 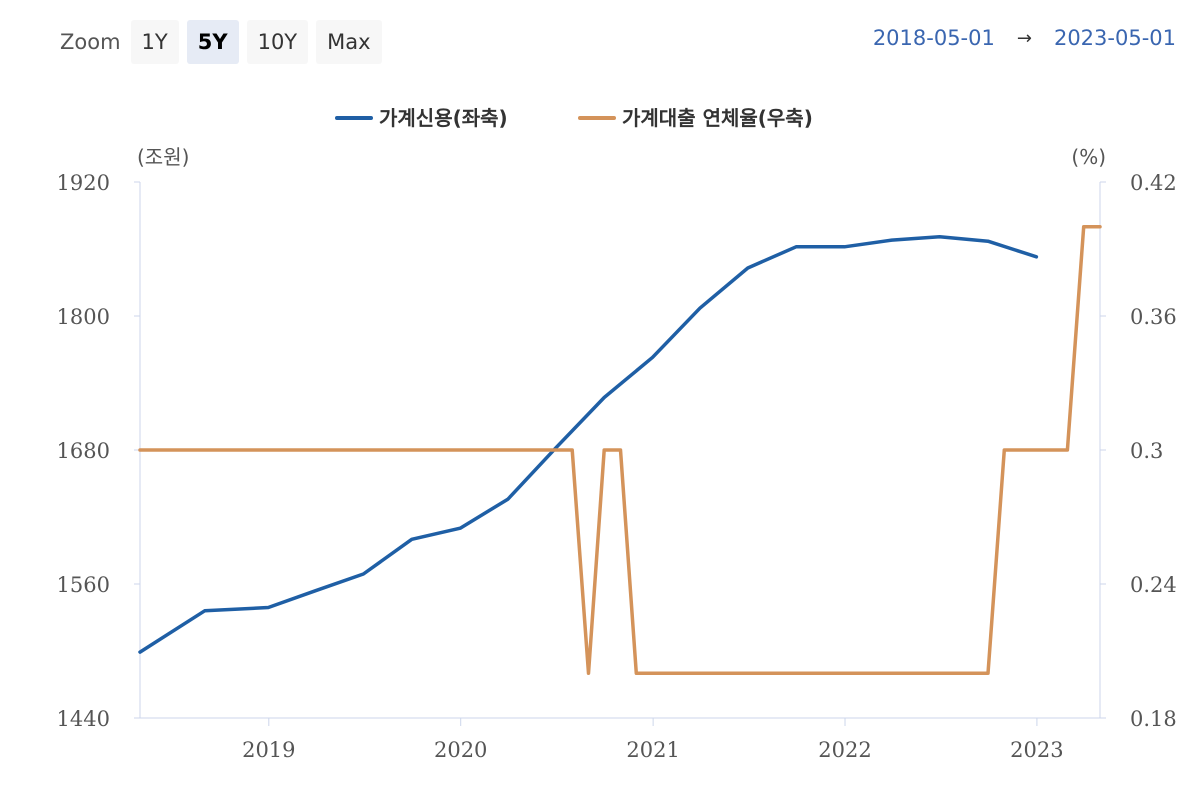 What do you see at coordinates (90, 42) in the screenshot?
I see `zoom-label: Zoom` at bounding box center [90, 42].